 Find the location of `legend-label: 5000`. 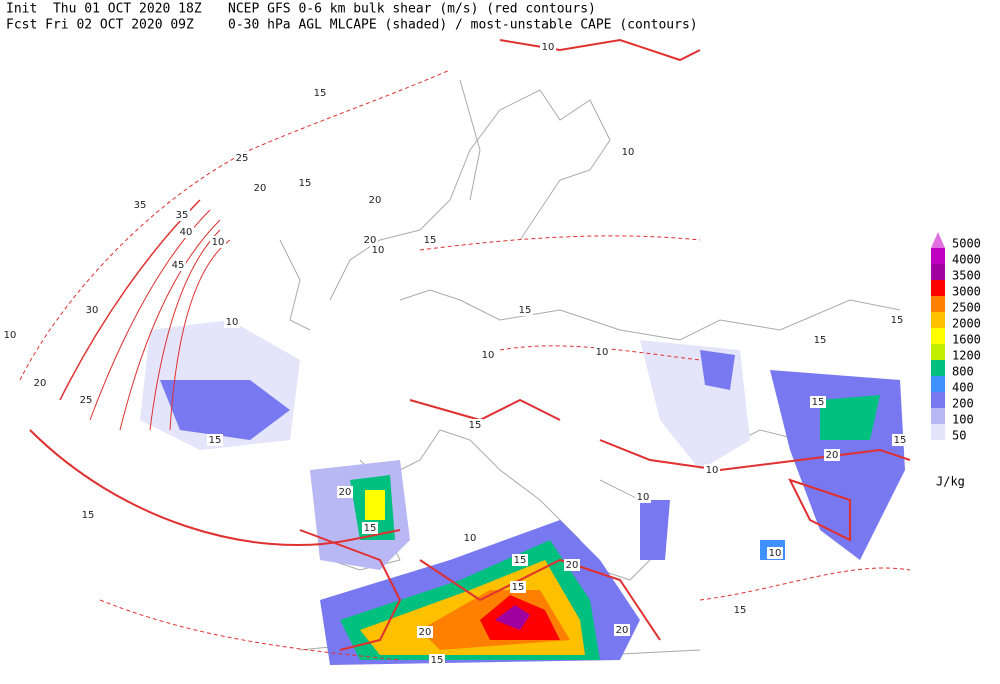

legend-label: 5000 is located at coordinates (966, 244).